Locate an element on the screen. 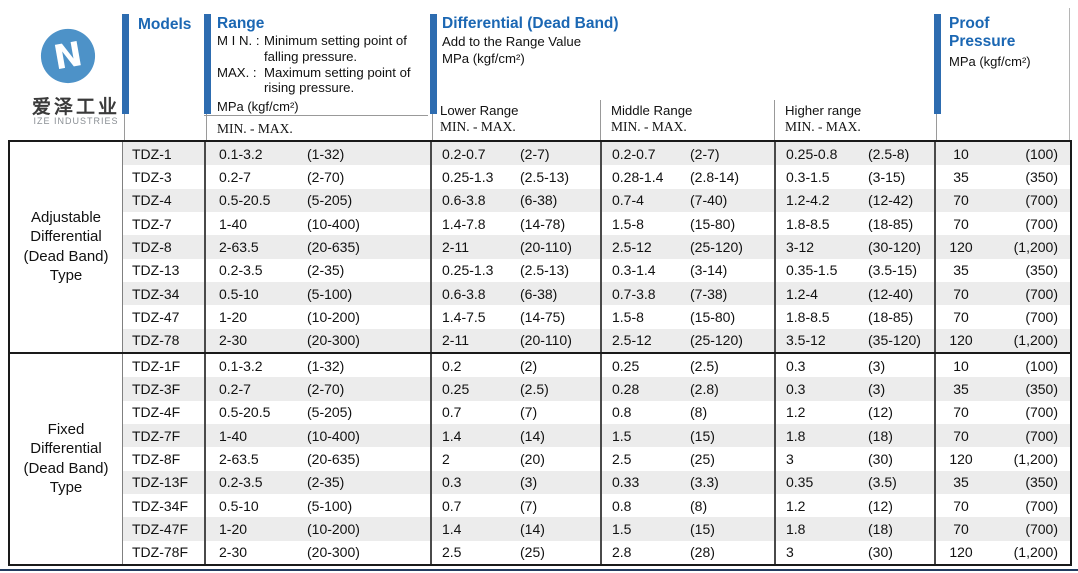 The image size is (1078, 573). middle-mpa-value: 2.5-12 is located at coordinates (632, 246).